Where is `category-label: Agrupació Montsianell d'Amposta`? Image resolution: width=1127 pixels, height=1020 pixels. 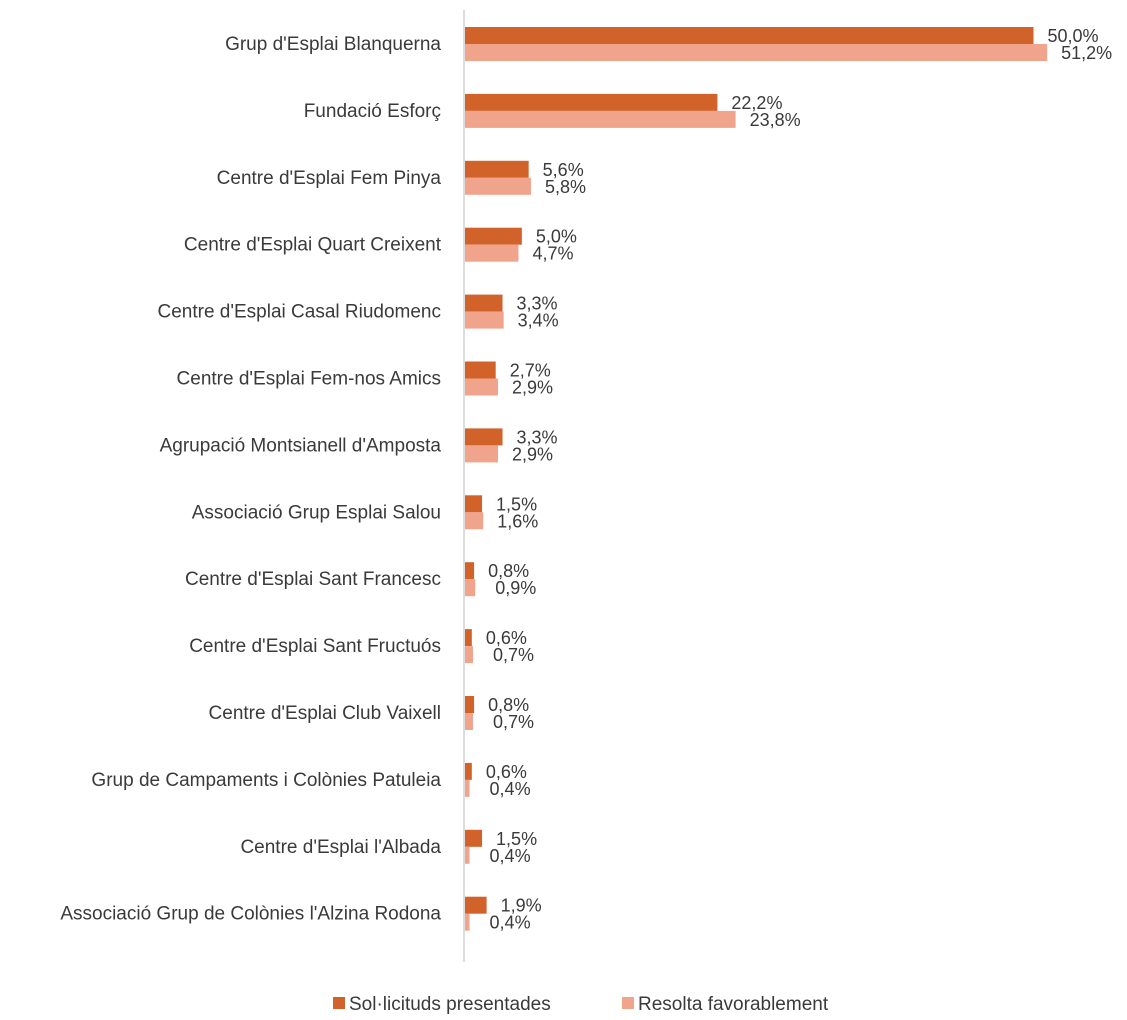
category-label: Agrupació Montsianell d'Amposta is located at coordinates (301, 445).